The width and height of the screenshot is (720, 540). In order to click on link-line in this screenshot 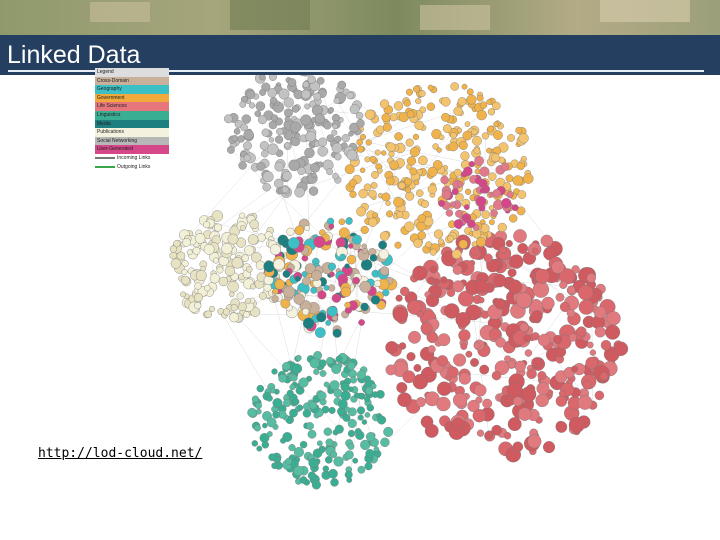, I will do `click(343, 176)`.